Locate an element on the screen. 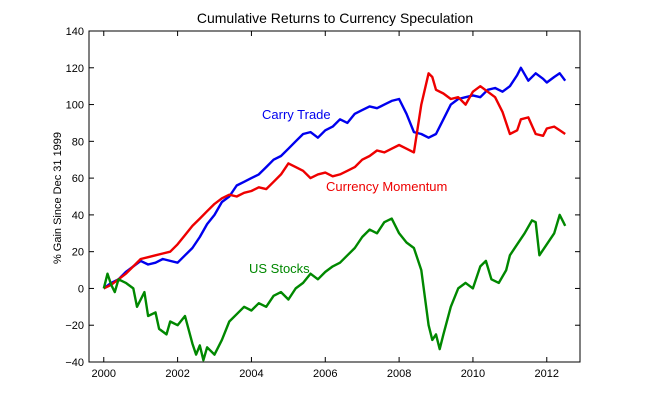  series-label-carry-trade: Carry Trade is located at coordinates (296, 114).